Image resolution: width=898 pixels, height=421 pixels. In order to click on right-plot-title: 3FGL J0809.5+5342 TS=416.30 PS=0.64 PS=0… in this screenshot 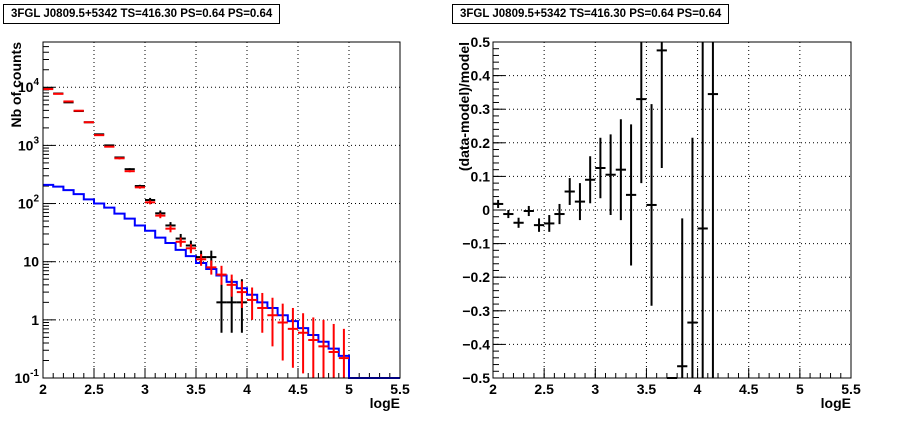, I will do `click(591, 14)`.